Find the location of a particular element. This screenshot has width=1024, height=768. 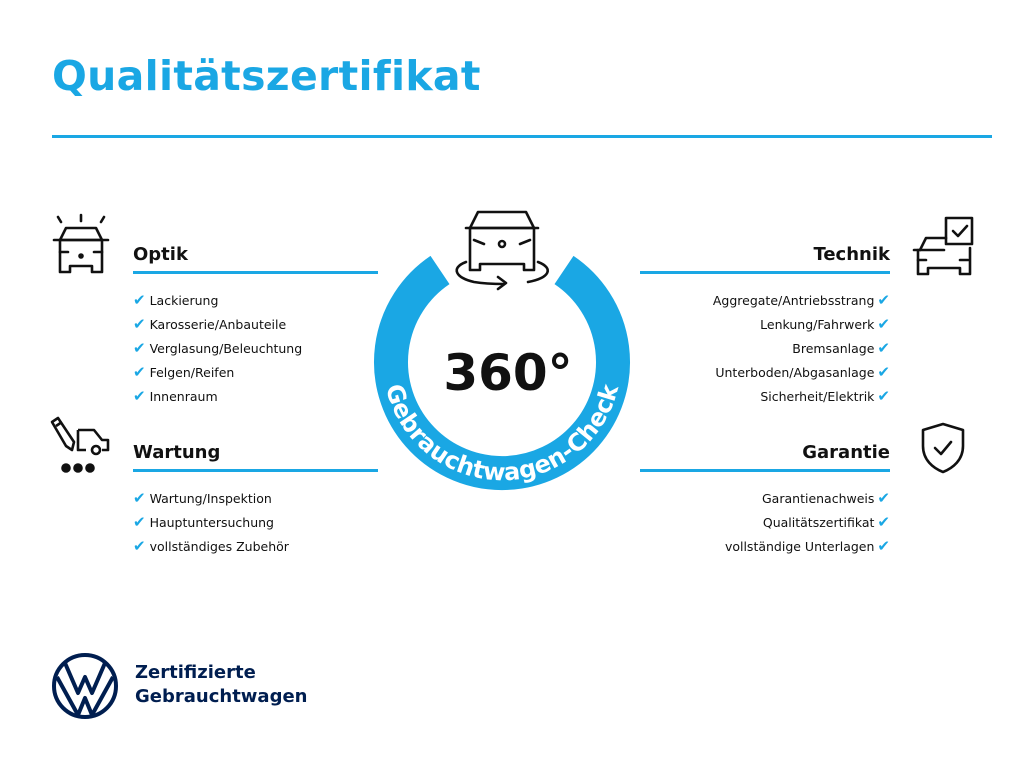

checklist-item: ✔ Verglasung/Beleuchtung is located at coordinates (255, 348).